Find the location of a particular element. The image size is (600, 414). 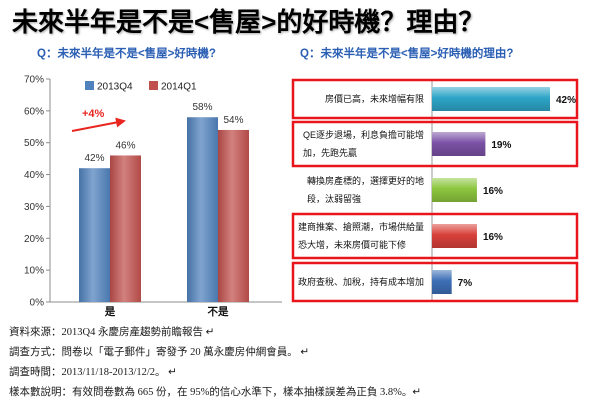

reason-label-line: 加，先跑先贏 is located at coordinates (329, 153).